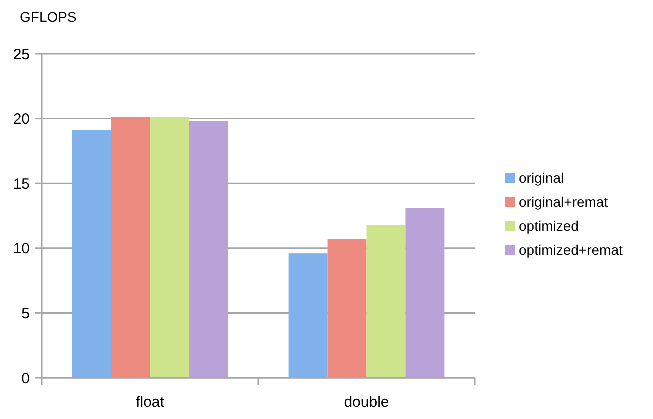 The height and width of the screenshot is (419, 653). What do you see at coordinates (48, 17) in the screenshot?
I see `y-axis-title: GFLOPS` at bounding box center [48, 17].